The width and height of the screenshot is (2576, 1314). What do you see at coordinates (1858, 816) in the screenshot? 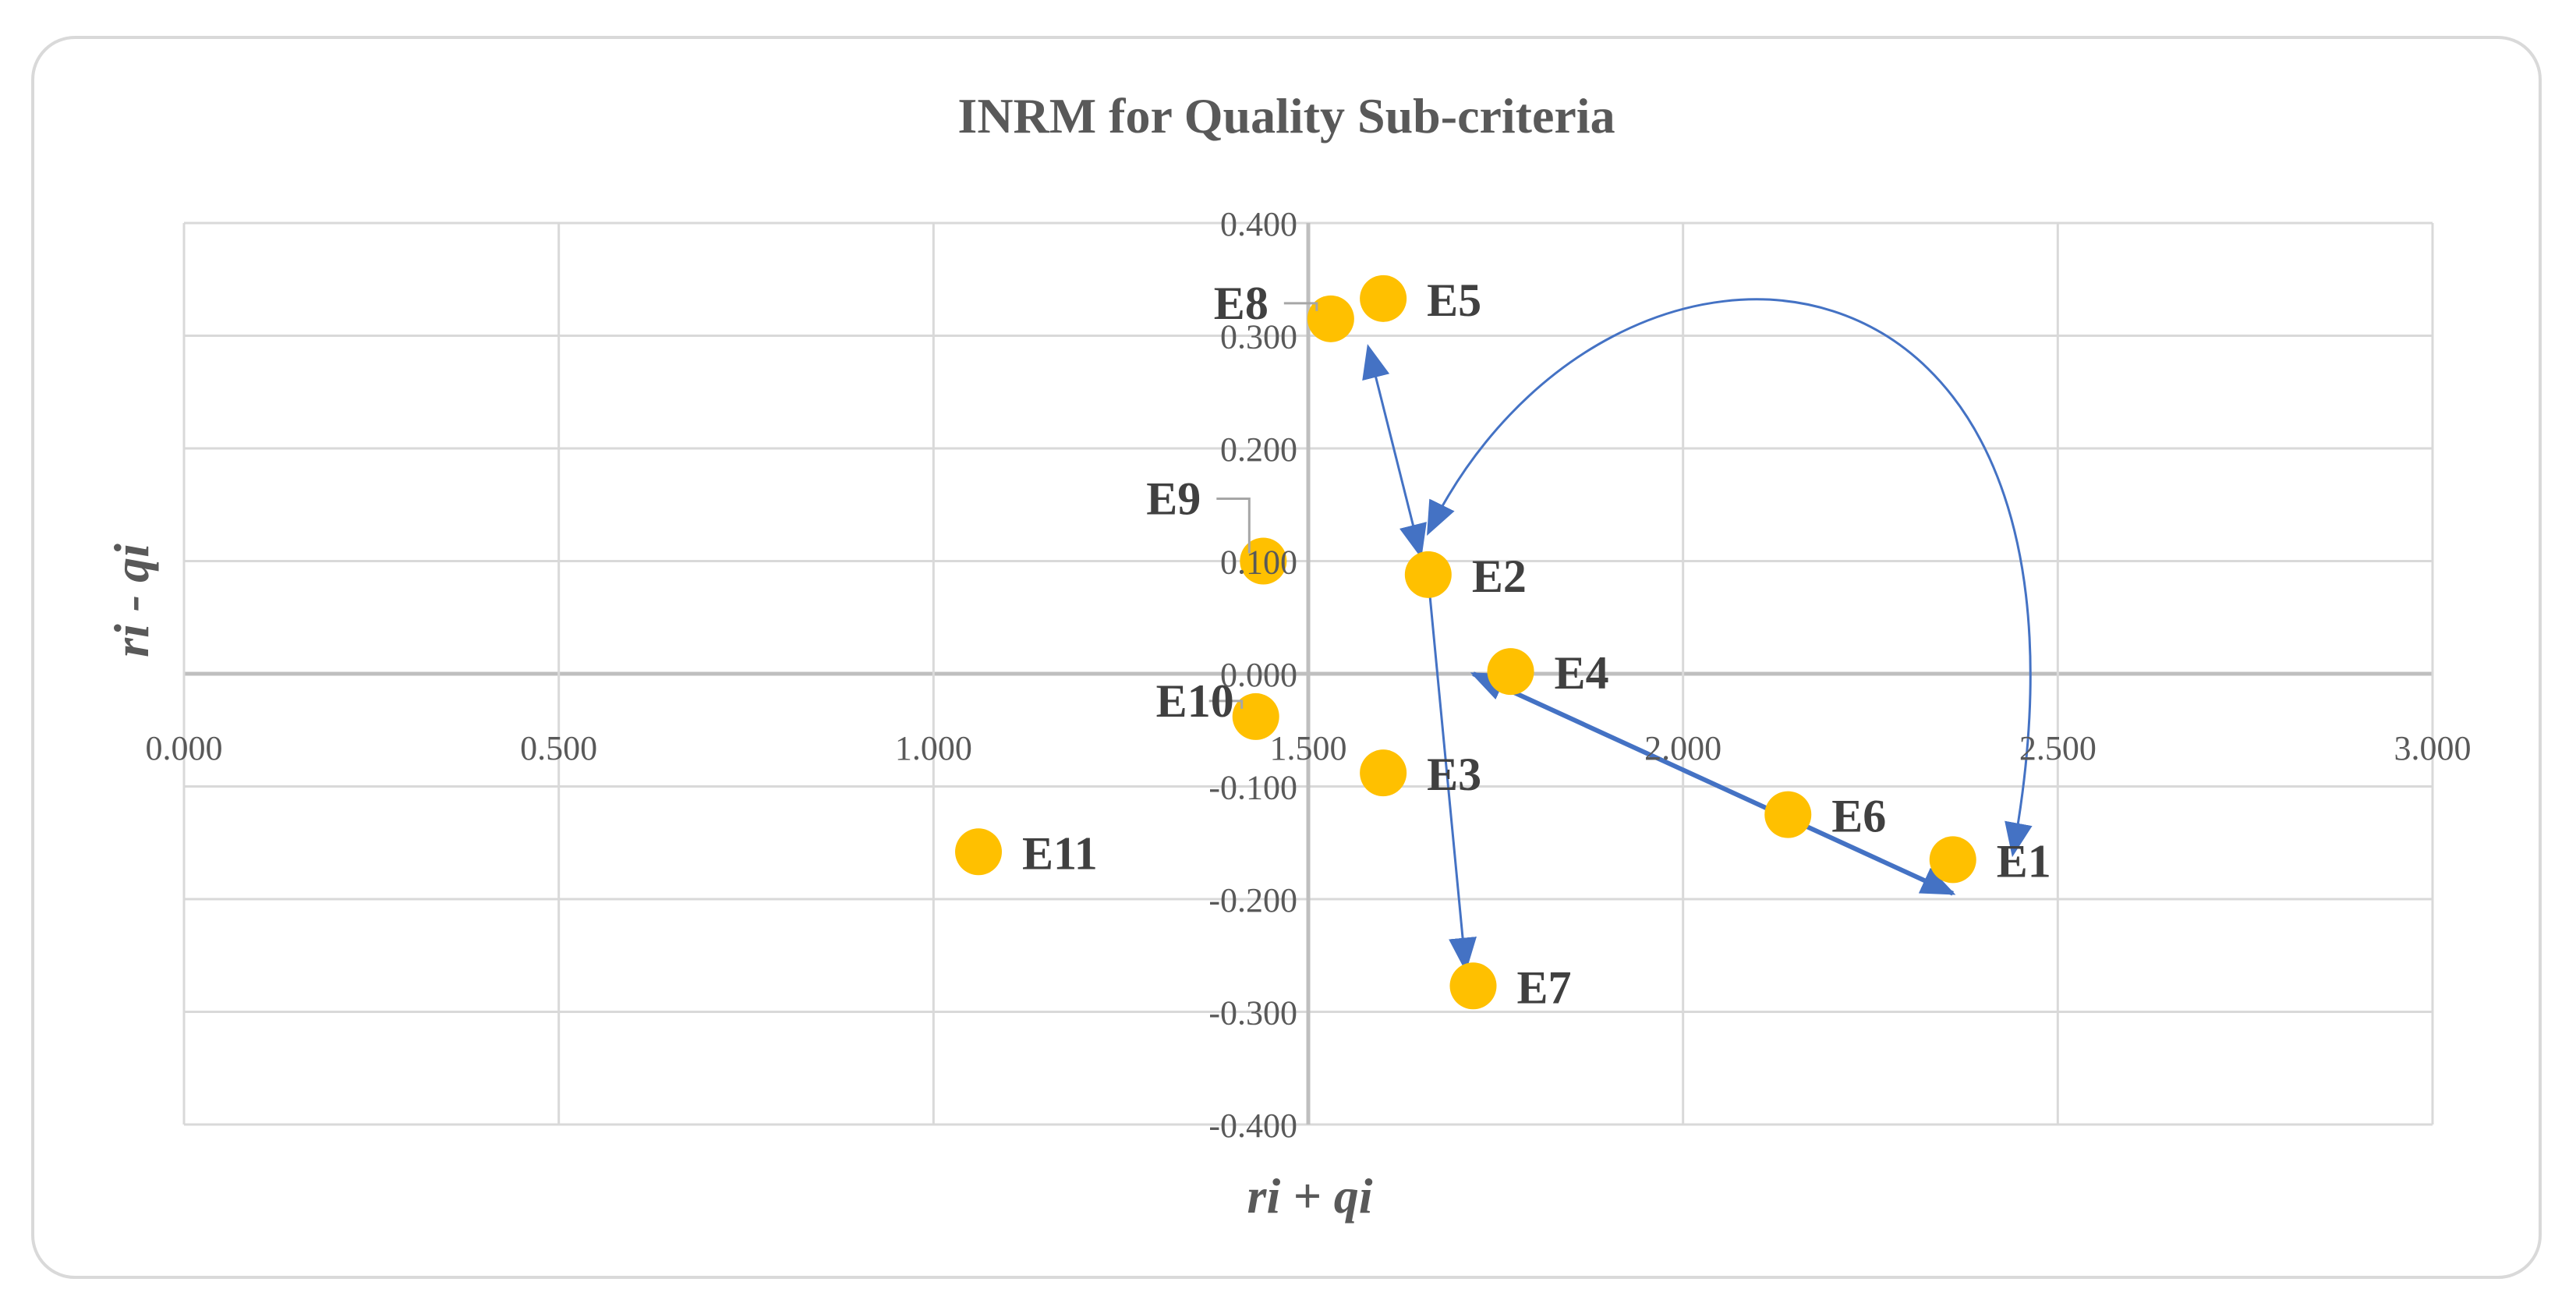
I see `point-label-e6: E6` at bounding box center [1858, 816].